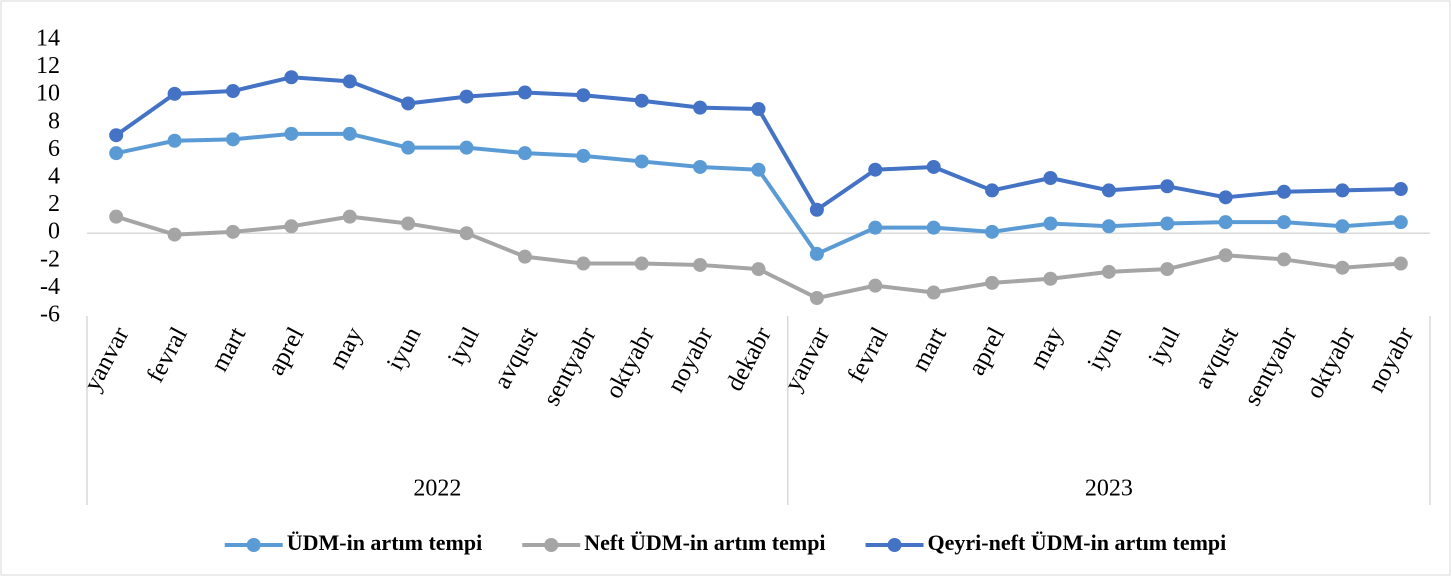 The width and height of the screenshot is (1451, 576). Describe the element at coordinates (1077, 542) in the screenshot. I see `legend-label: Qeyri-neft ÜDM-in artım tempi` at that location.